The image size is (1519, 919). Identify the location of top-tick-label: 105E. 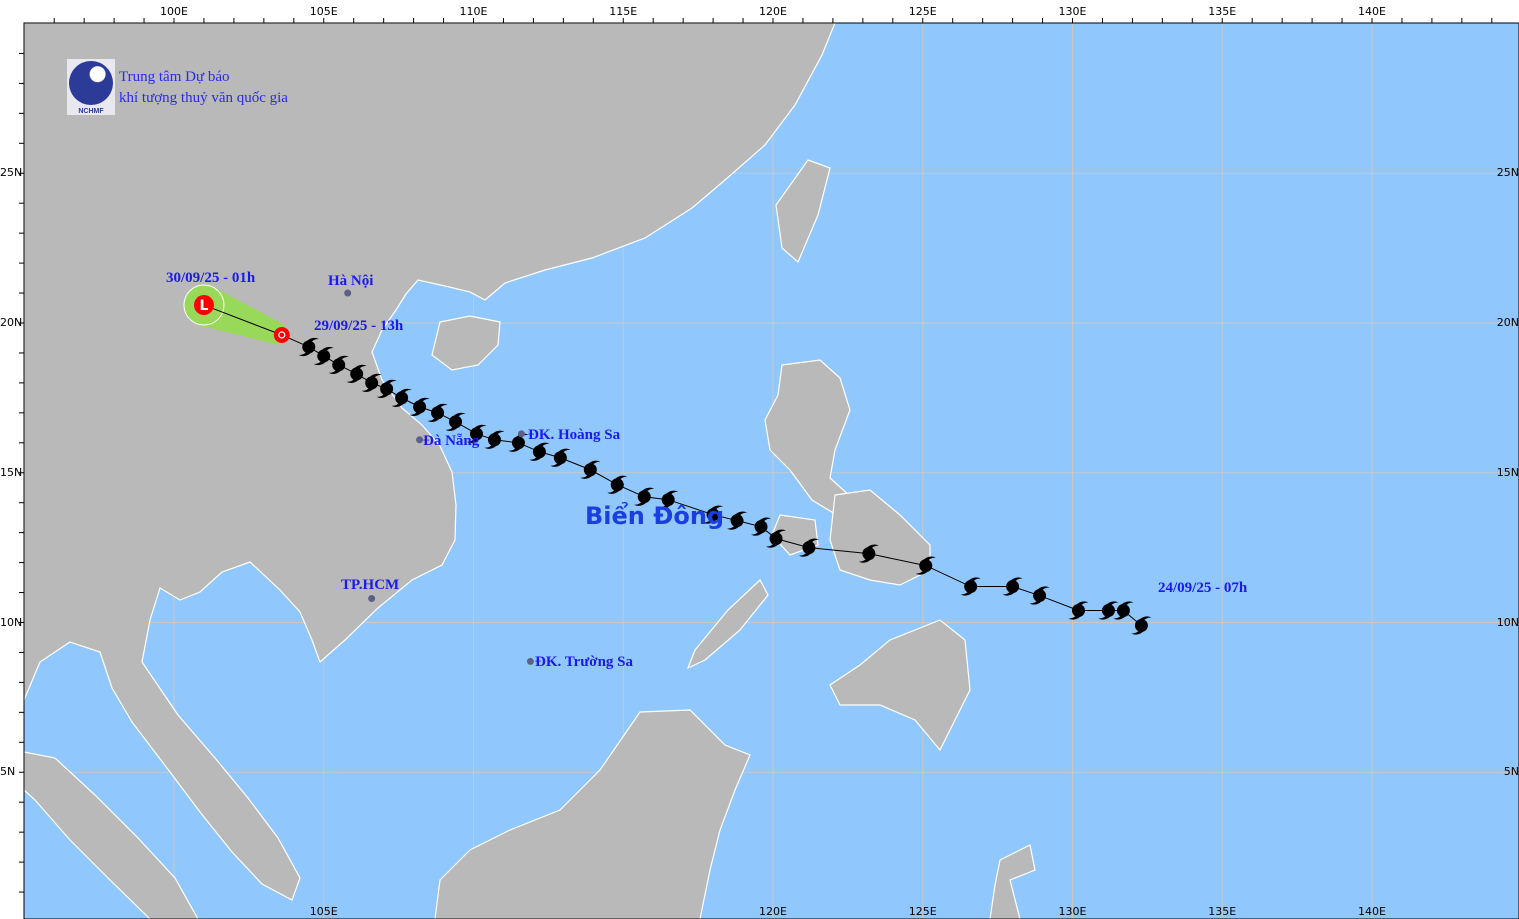
(323, 11).